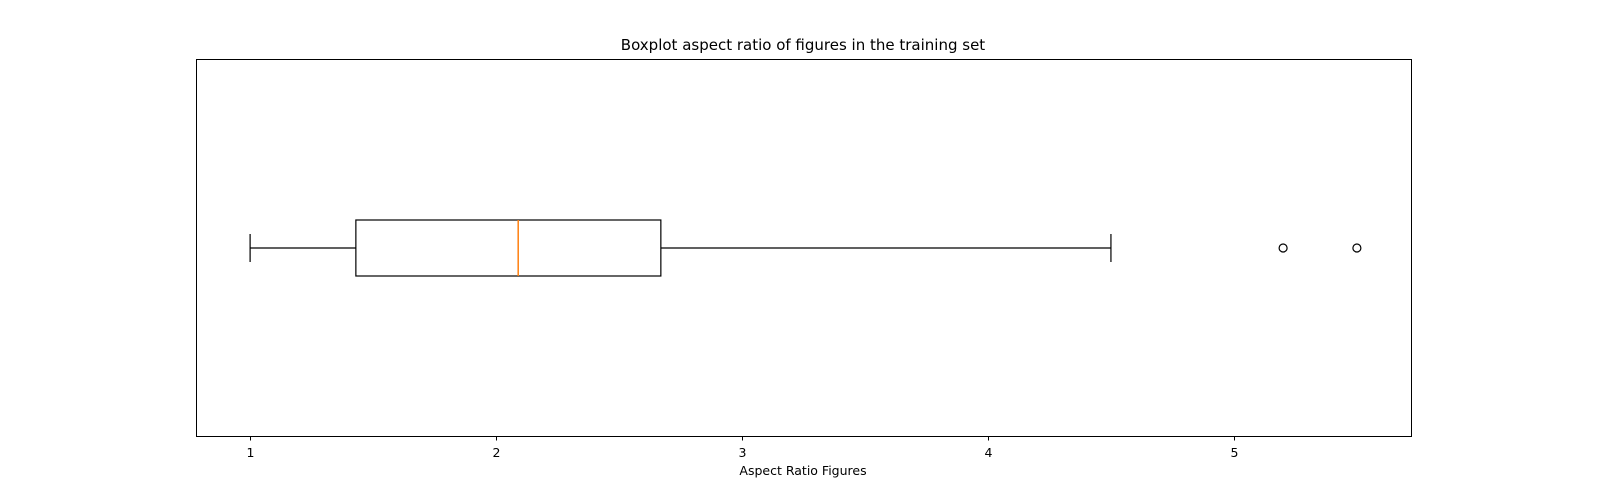  I want to click on x-axis-label: Aspect Ratio Figures, so click(802, 470).